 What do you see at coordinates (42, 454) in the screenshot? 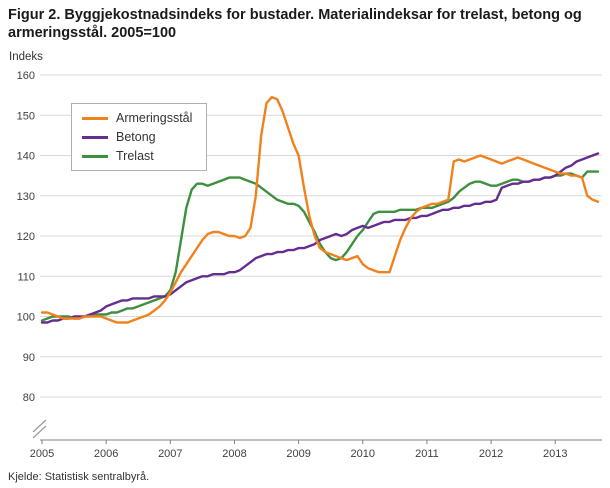
I see `x-tick-label-2005: 2005` at bounding box center [42, 454].